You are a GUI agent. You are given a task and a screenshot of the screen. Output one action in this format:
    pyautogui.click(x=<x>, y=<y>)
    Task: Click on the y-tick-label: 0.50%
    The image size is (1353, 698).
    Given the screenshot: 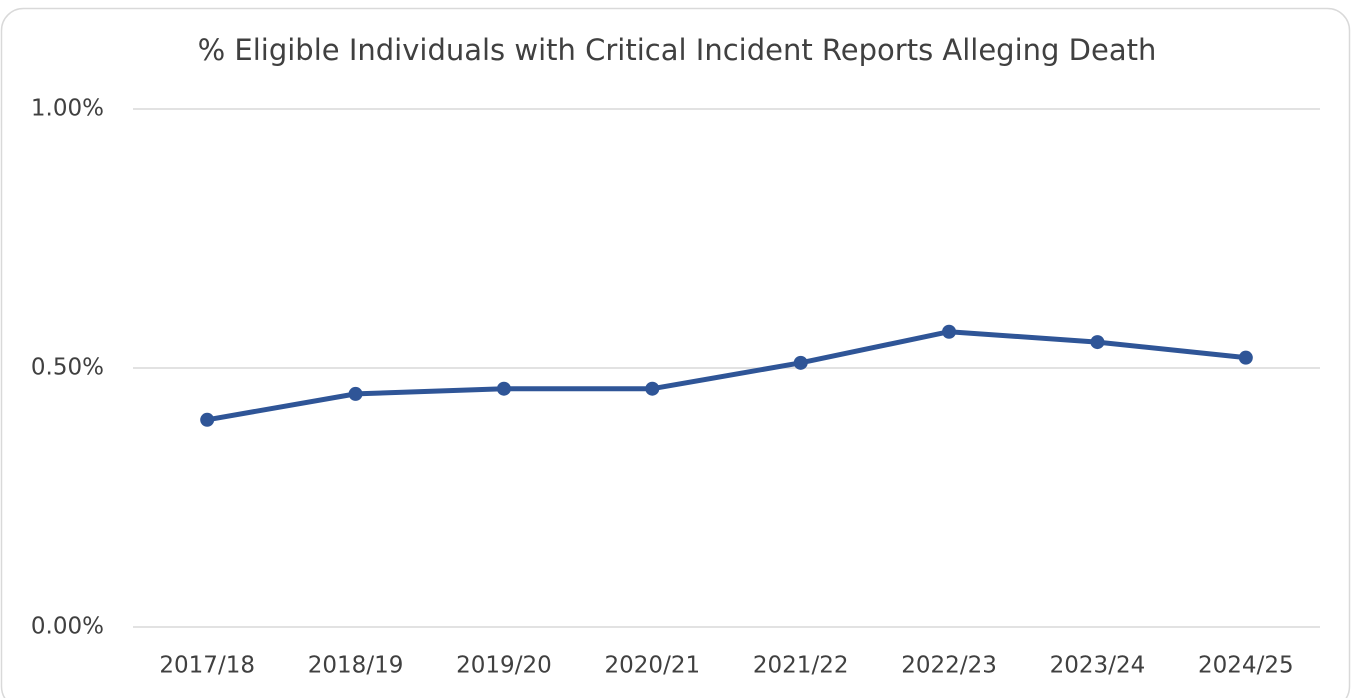 What is the action you would take?
    pyautogui.click(x=67, y=368)
    